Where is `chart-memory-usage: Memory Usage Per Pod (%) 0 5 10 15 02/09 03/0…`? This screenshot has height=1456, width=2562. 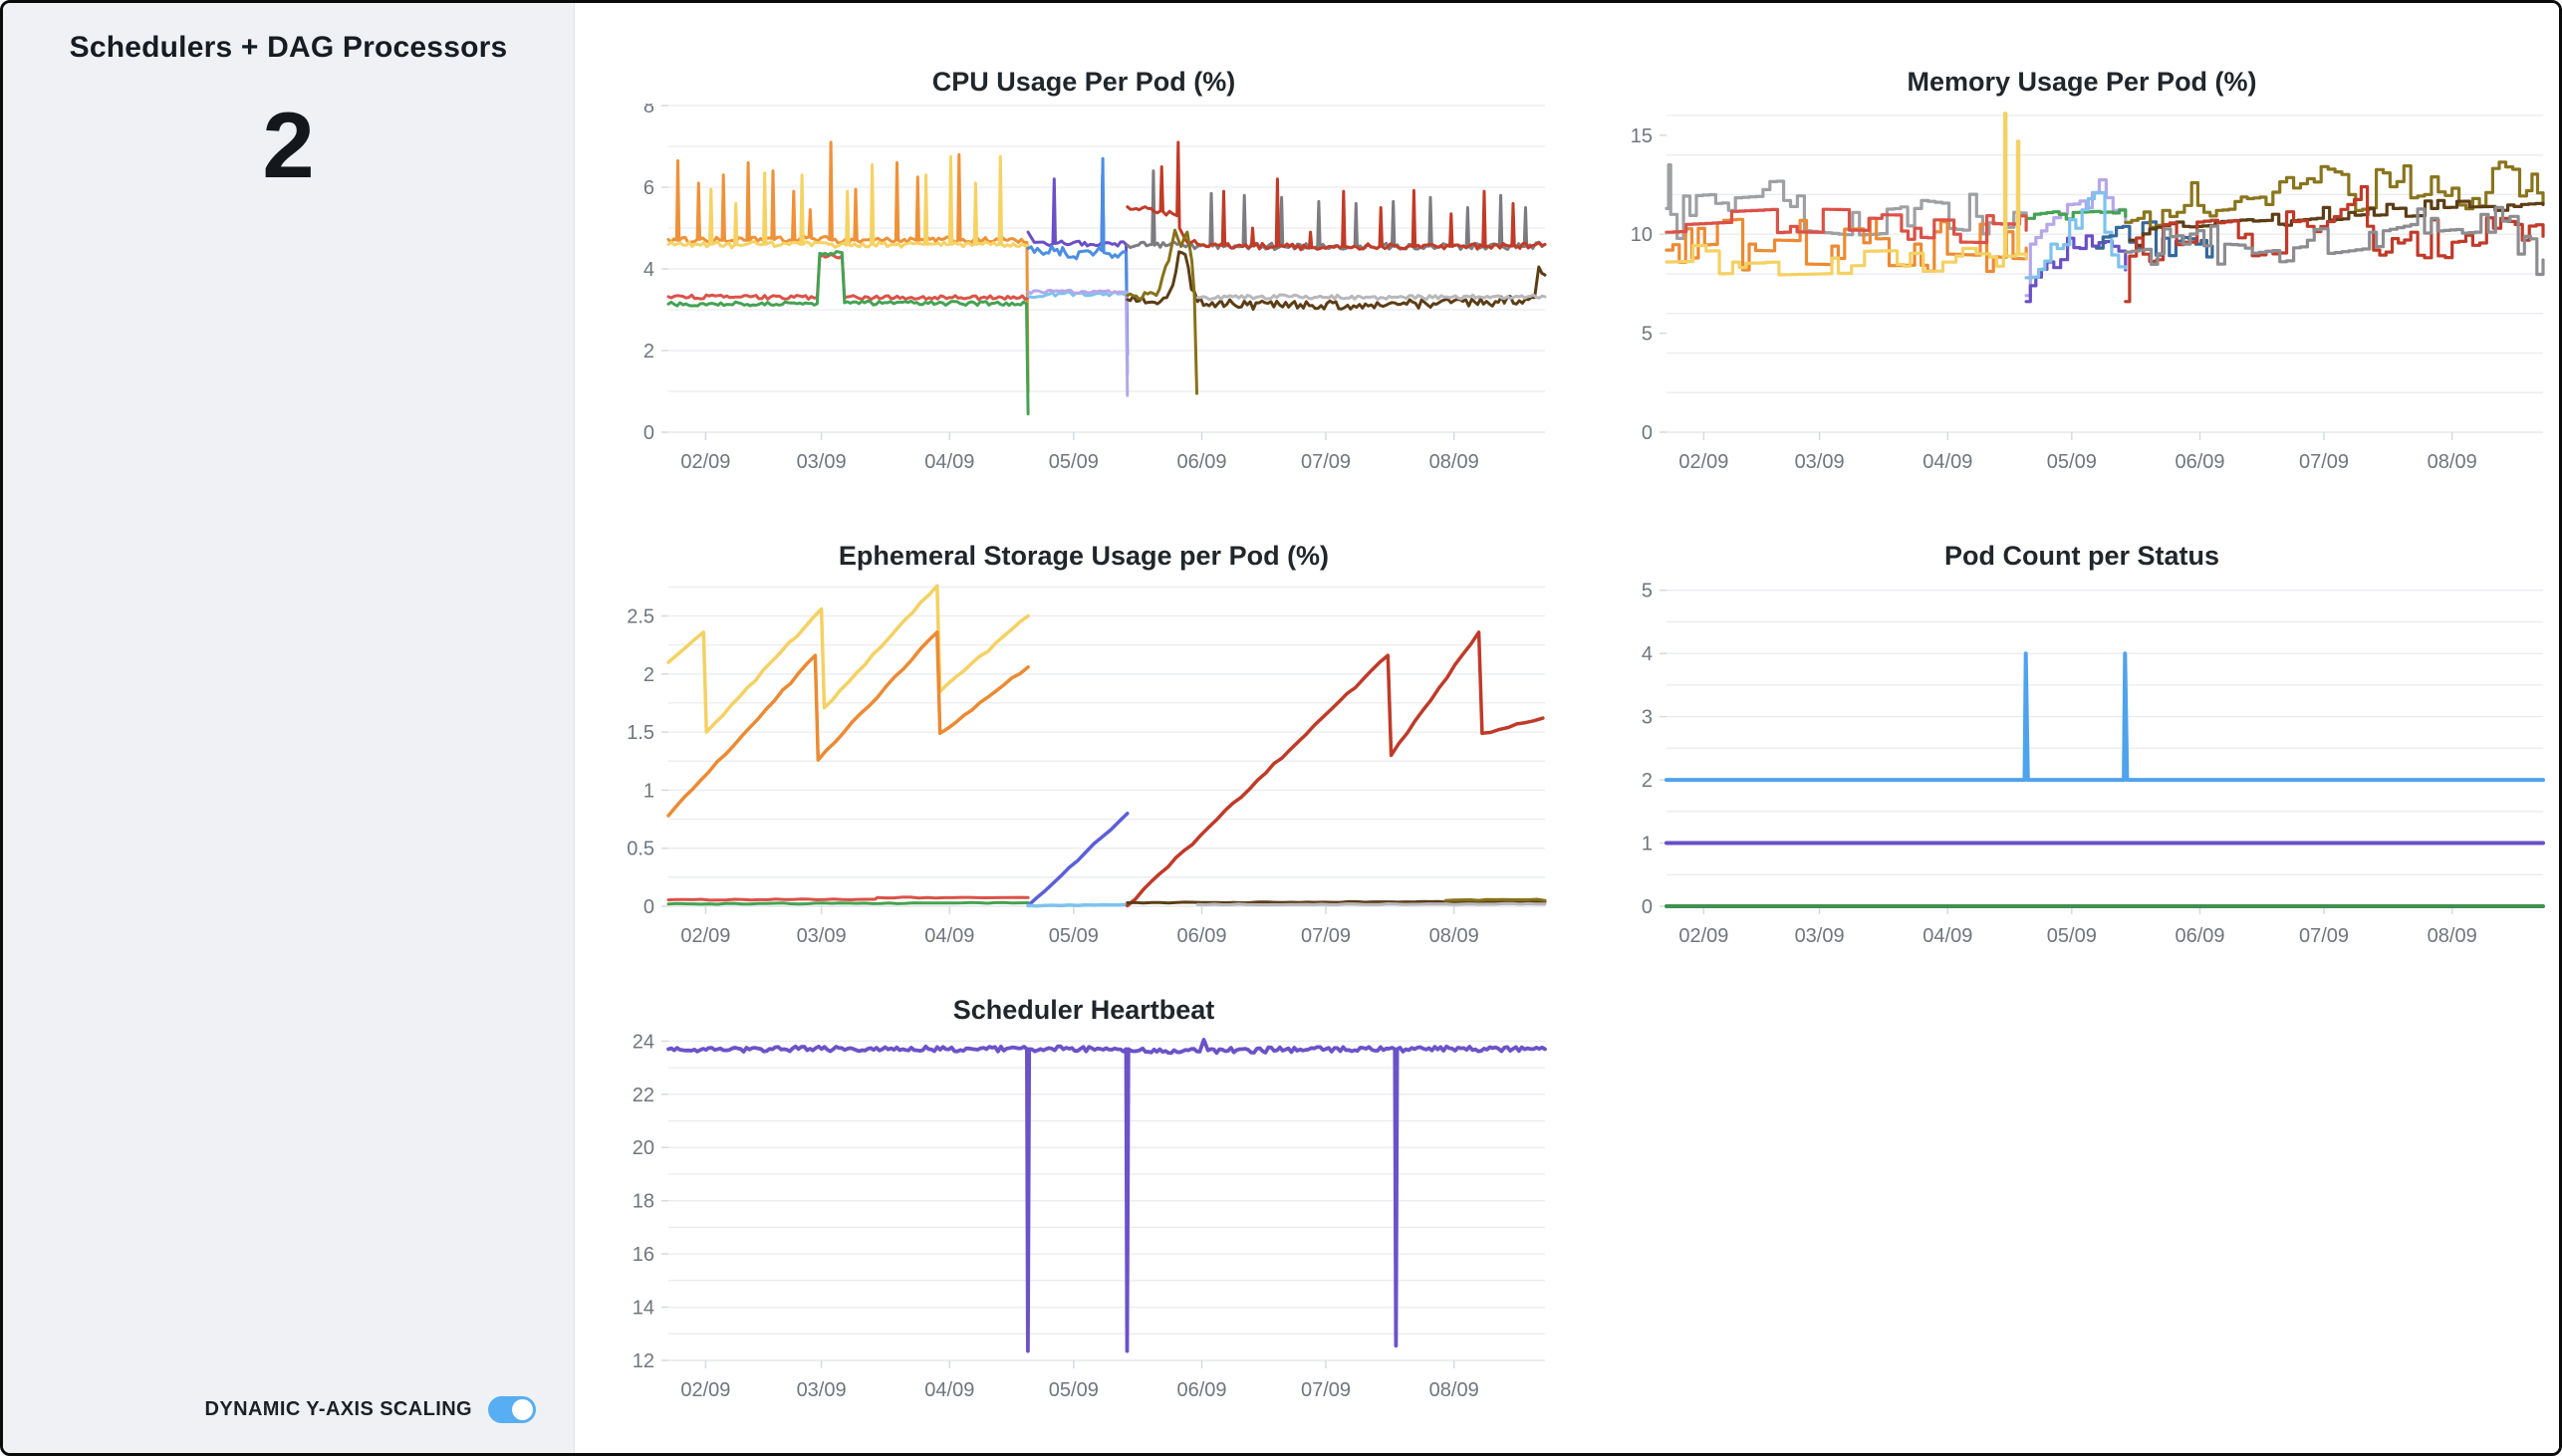 chart-memory-usage: Memory Usage Per Pod (%) 0 5 10 15 02/09 03/0… is located at coordinates (2082, 284).